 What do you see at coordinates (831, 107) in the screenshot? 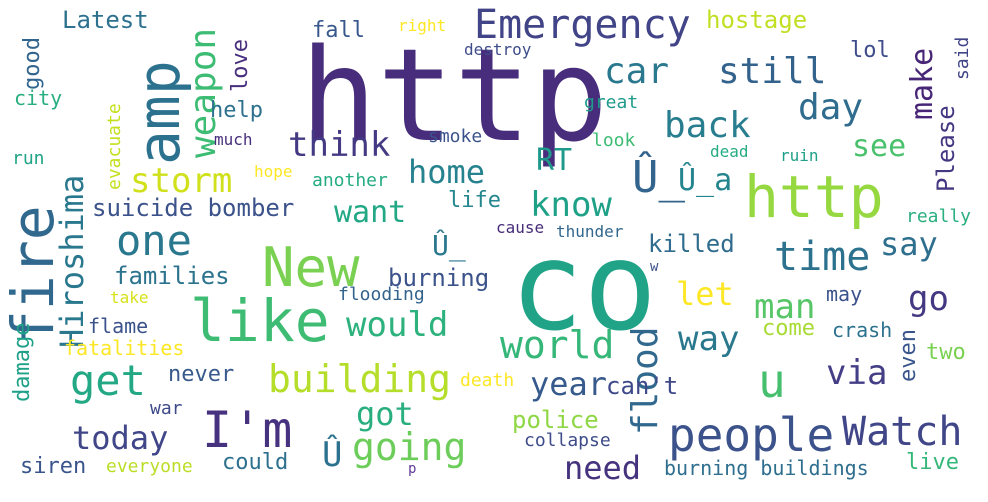
I see `cloud-word: day` at bounding box center [831, 107].